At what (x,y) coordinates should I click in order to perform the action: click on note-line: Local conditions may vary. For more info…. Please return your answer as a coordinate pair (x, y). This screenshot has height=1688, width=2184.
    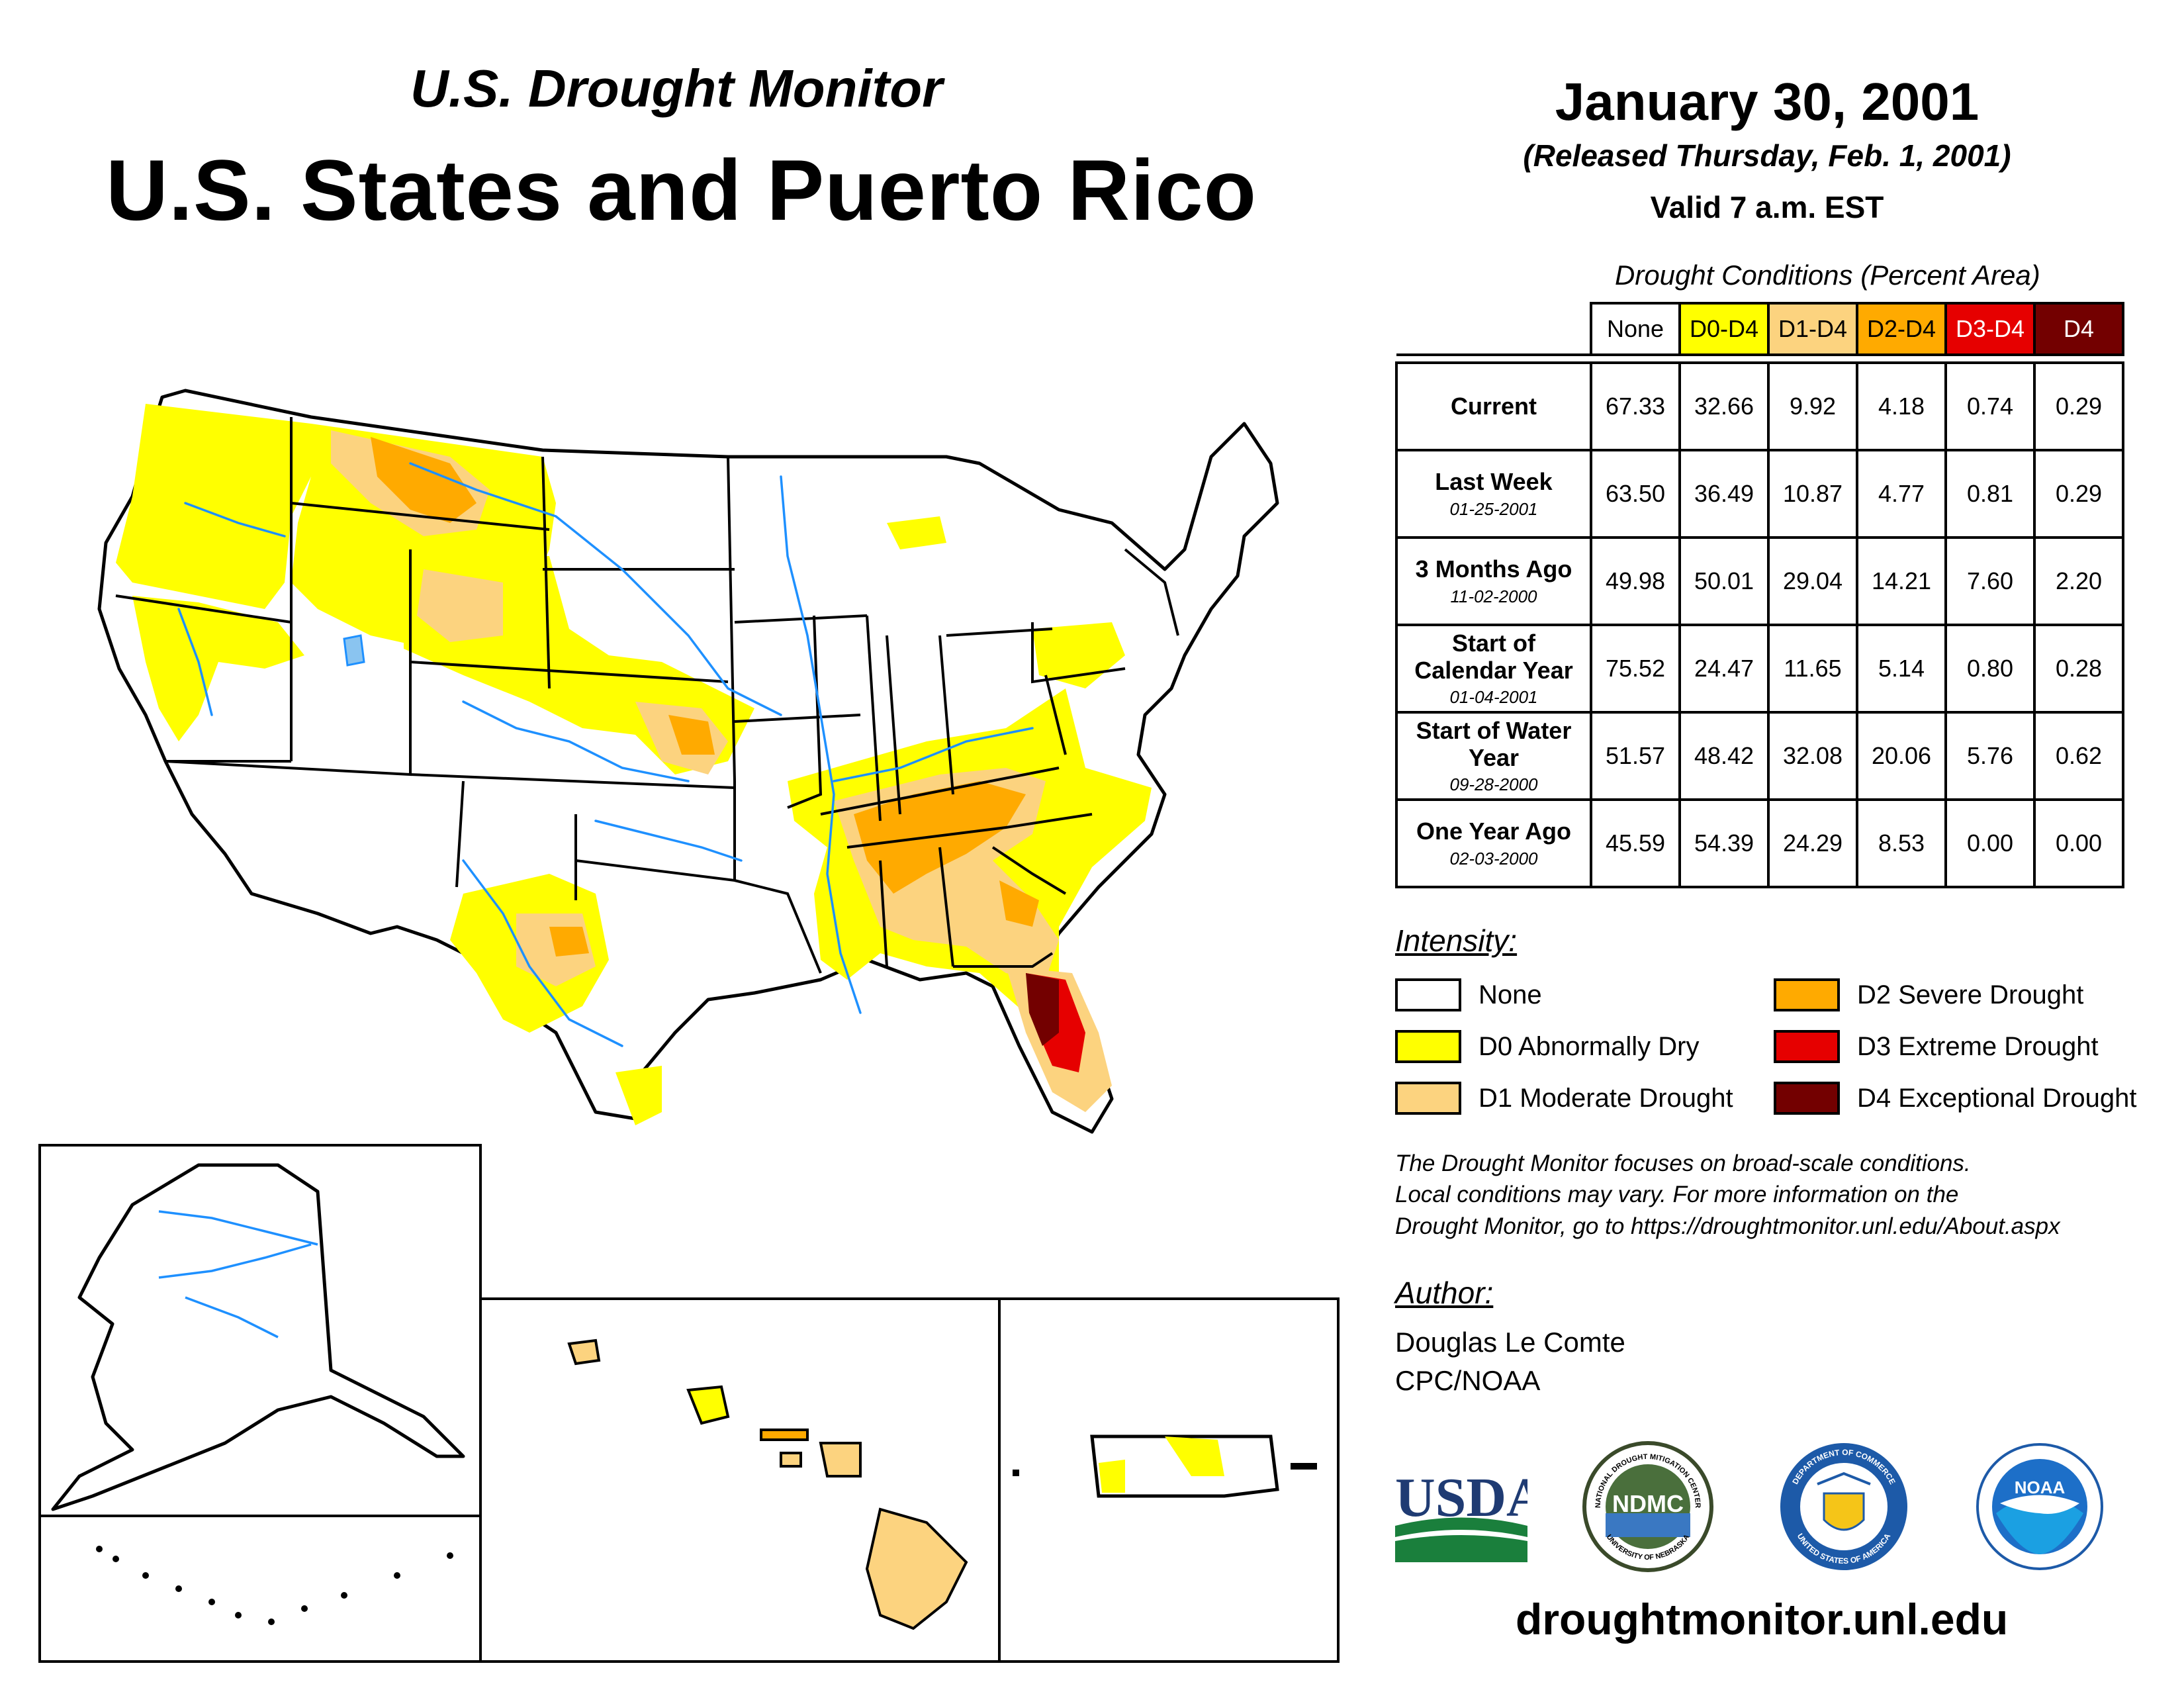
    Looking at the image, I should click on (1677, 1195).